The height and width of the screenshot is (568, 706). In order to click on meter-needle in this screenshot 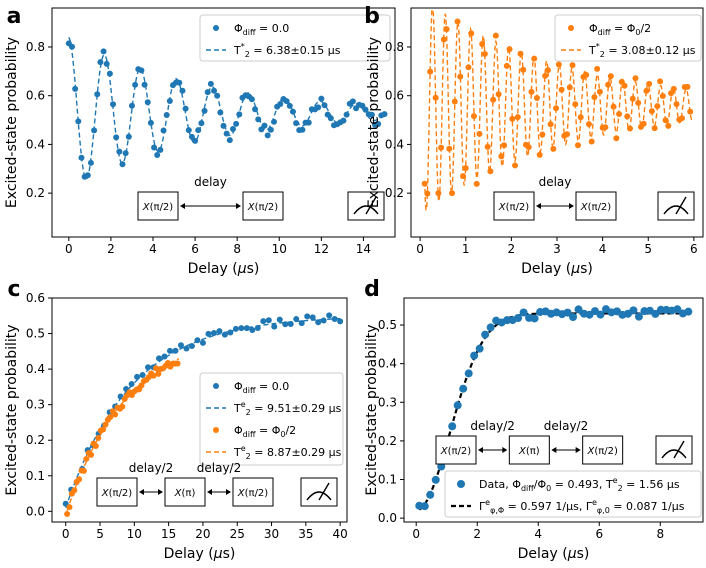, I will do `click(681, 205)`.